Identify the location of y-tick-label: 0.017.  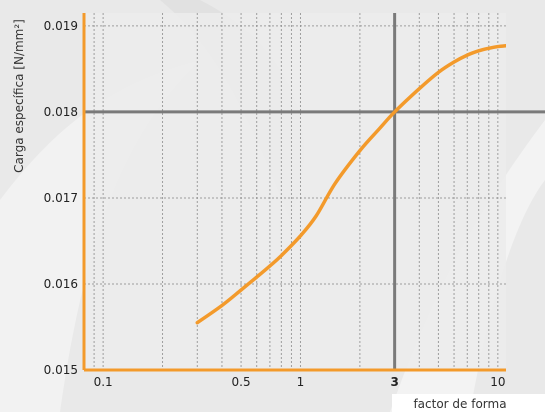
(61, 198).